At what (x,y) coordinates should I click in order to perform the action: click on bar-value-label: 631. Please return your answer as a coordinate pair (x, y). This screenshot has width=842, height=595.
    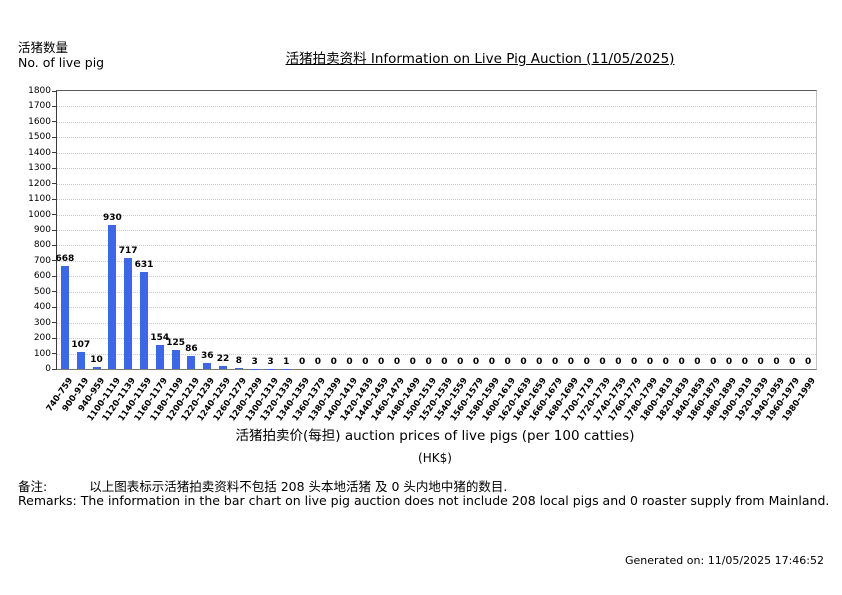
    Looking at the image, I should click on (144, 264).